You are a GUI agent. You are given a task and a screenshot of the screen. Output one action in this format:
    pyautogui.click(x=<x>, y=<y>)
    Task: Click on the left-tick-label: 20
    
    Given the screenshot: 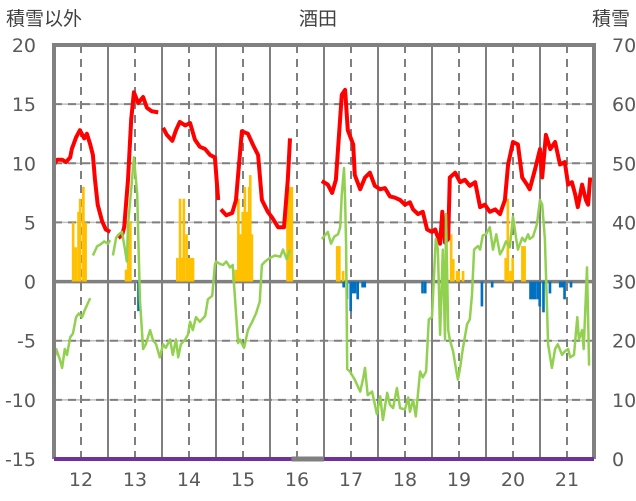 What is the action you would take?
    pyautogui.click(x=24, y=46)
    